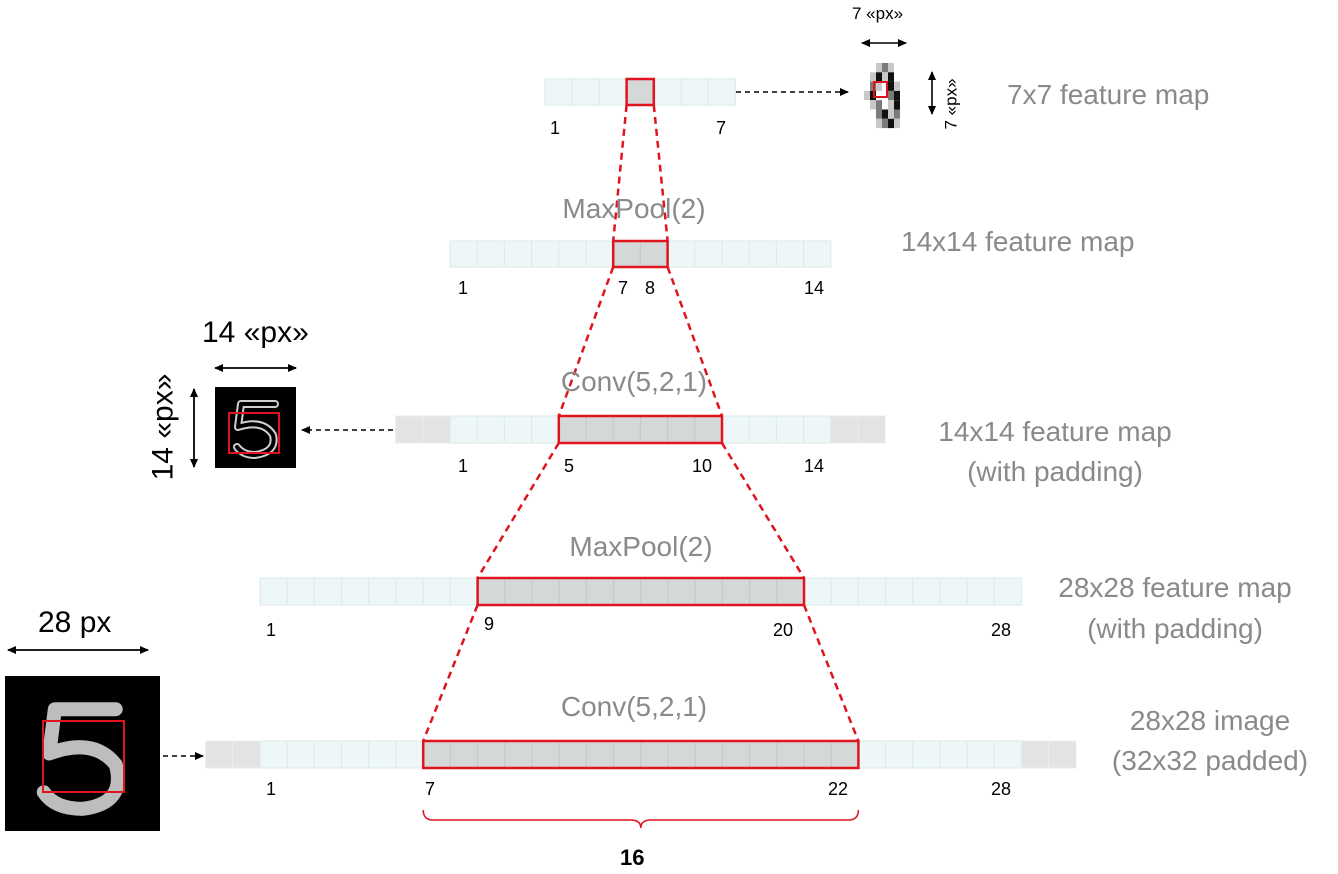  I want to click on input-image, so click(82, 753).